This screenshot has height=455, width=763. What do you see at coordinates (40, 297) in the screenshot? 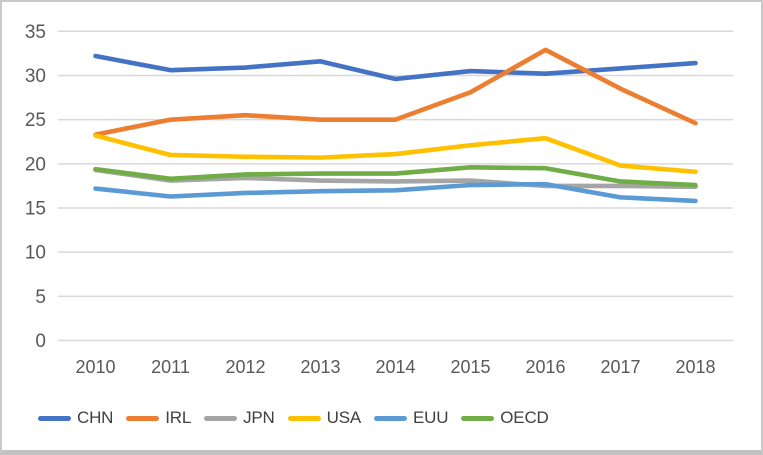
I see `y-axis-tick-label: 5` at bounding box center [40, 297].